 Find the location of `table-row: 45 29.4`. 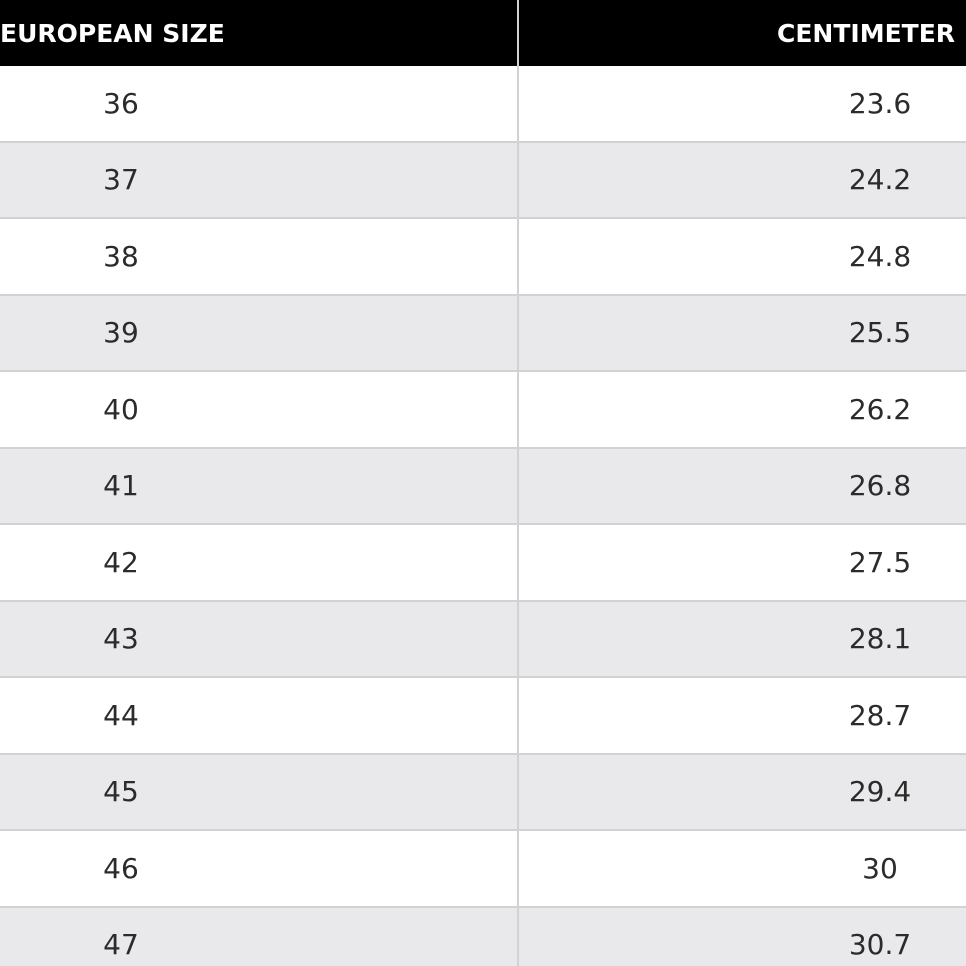

table-row: 45 29.4 is located at coordinates (483, 792).